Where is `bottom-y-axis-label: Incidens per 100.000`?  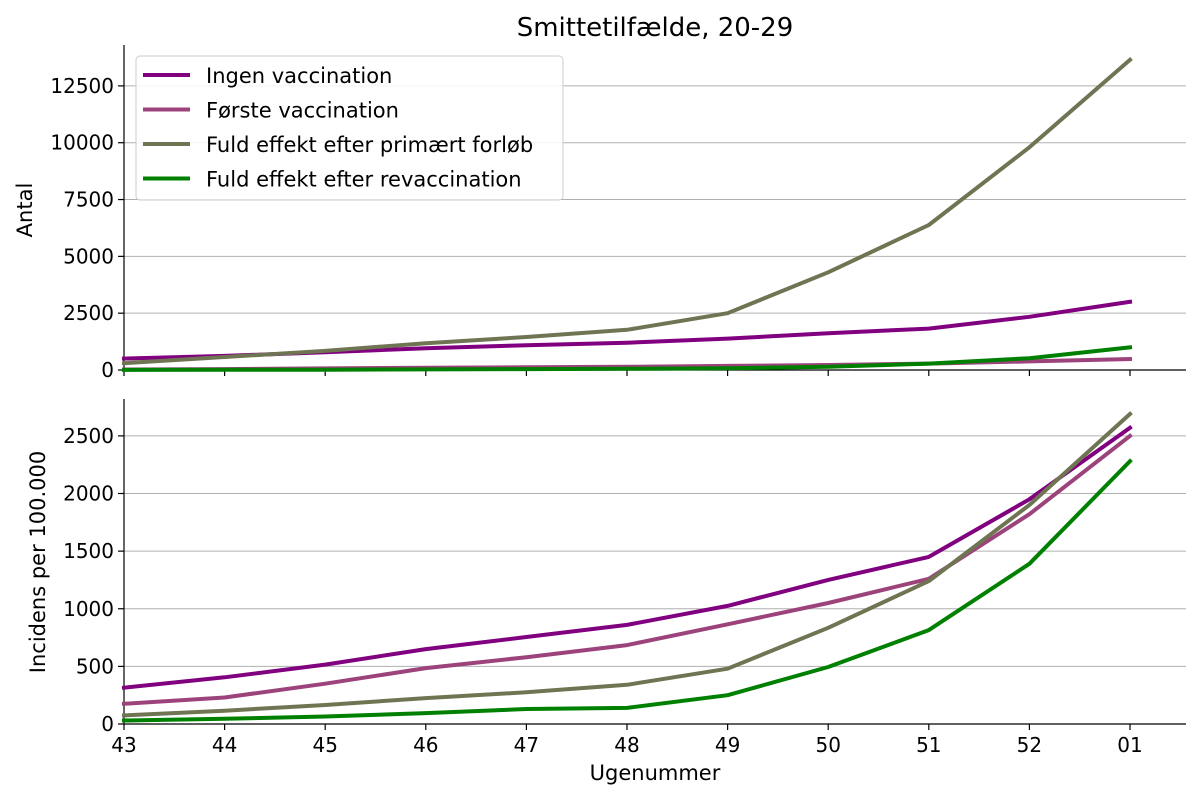
bottom-y-axis-label: Incidens per 100.000 is located at coordinates (38, 562).